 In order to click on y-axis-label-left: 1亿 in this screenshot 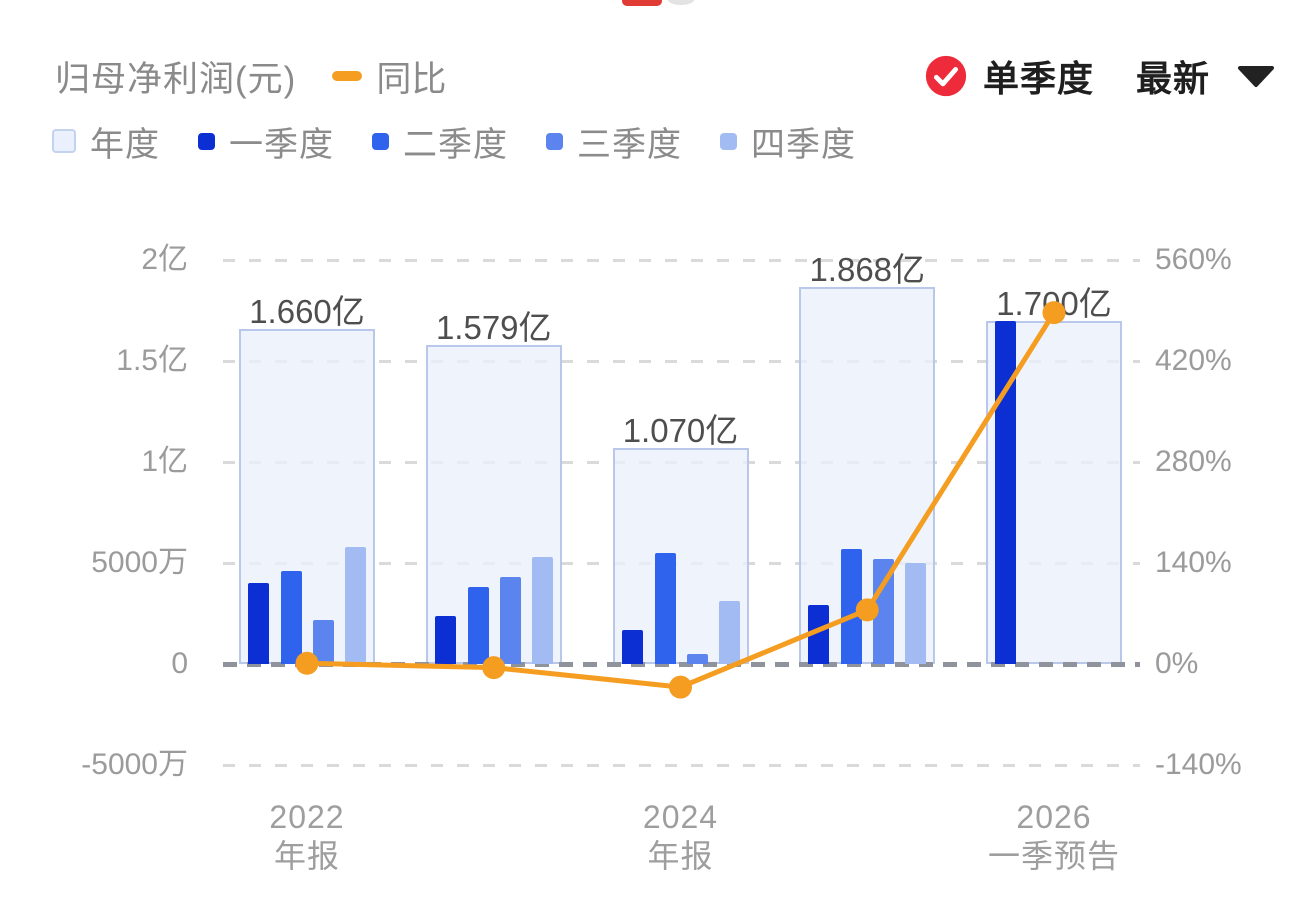, I will do `click(164, 461)`.